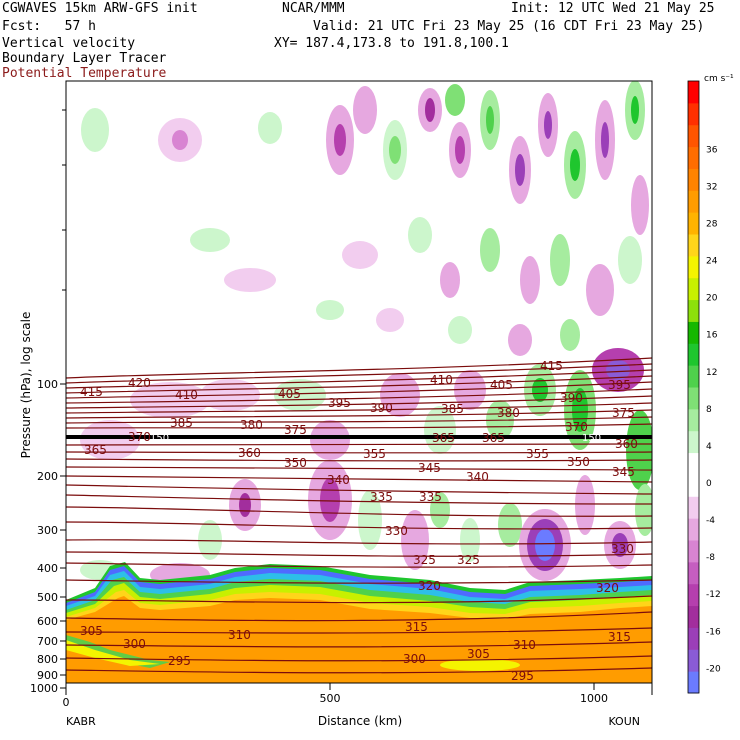 This screenshot has height=740, width=740. What do you see at coordinates (452, 409) in the screenshot?
I see `theta-label-385b: 385` at bounding box center [452, 409].